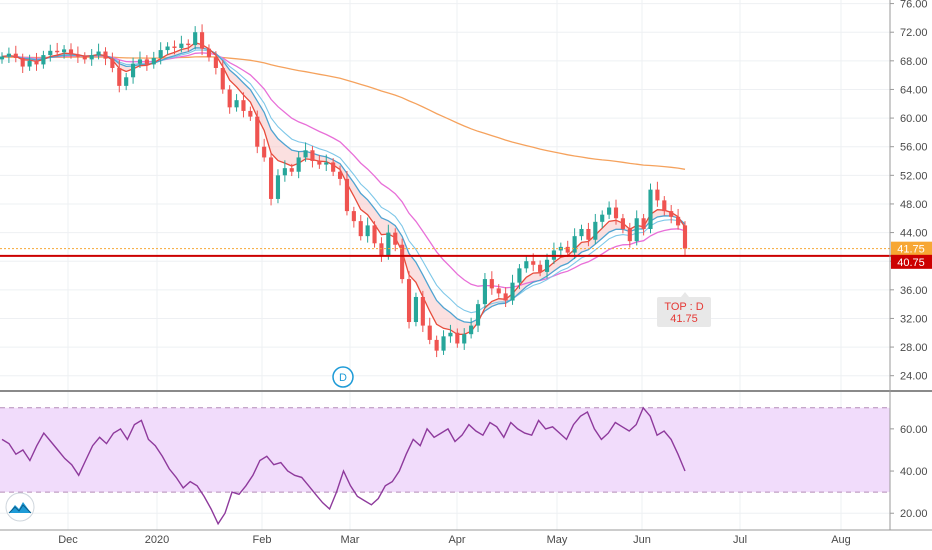 The image size is (932, 550). I want to click on rsi-tick-label: 40.00, so click(914, 472).